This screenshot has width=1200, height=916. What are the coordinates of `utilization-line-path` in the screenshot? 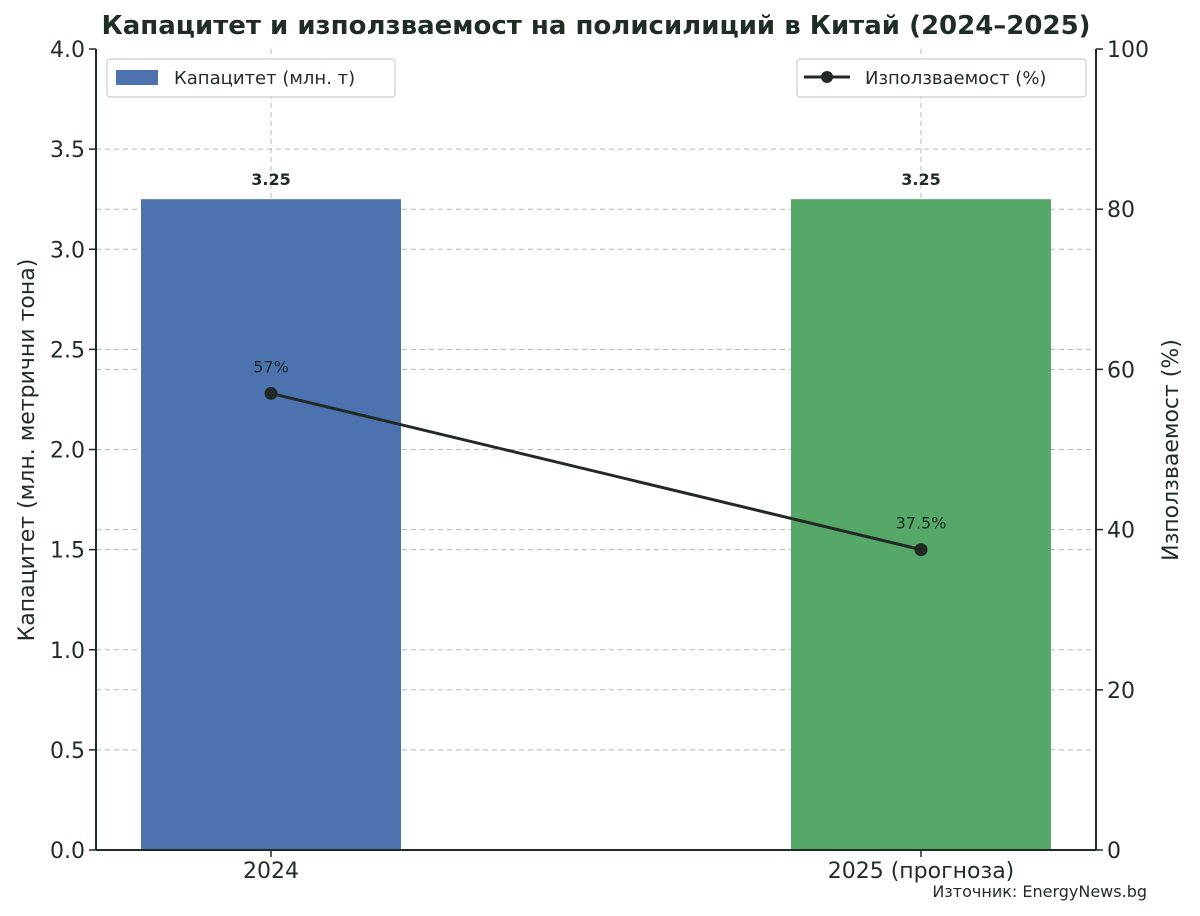 It's located at (596, 471).